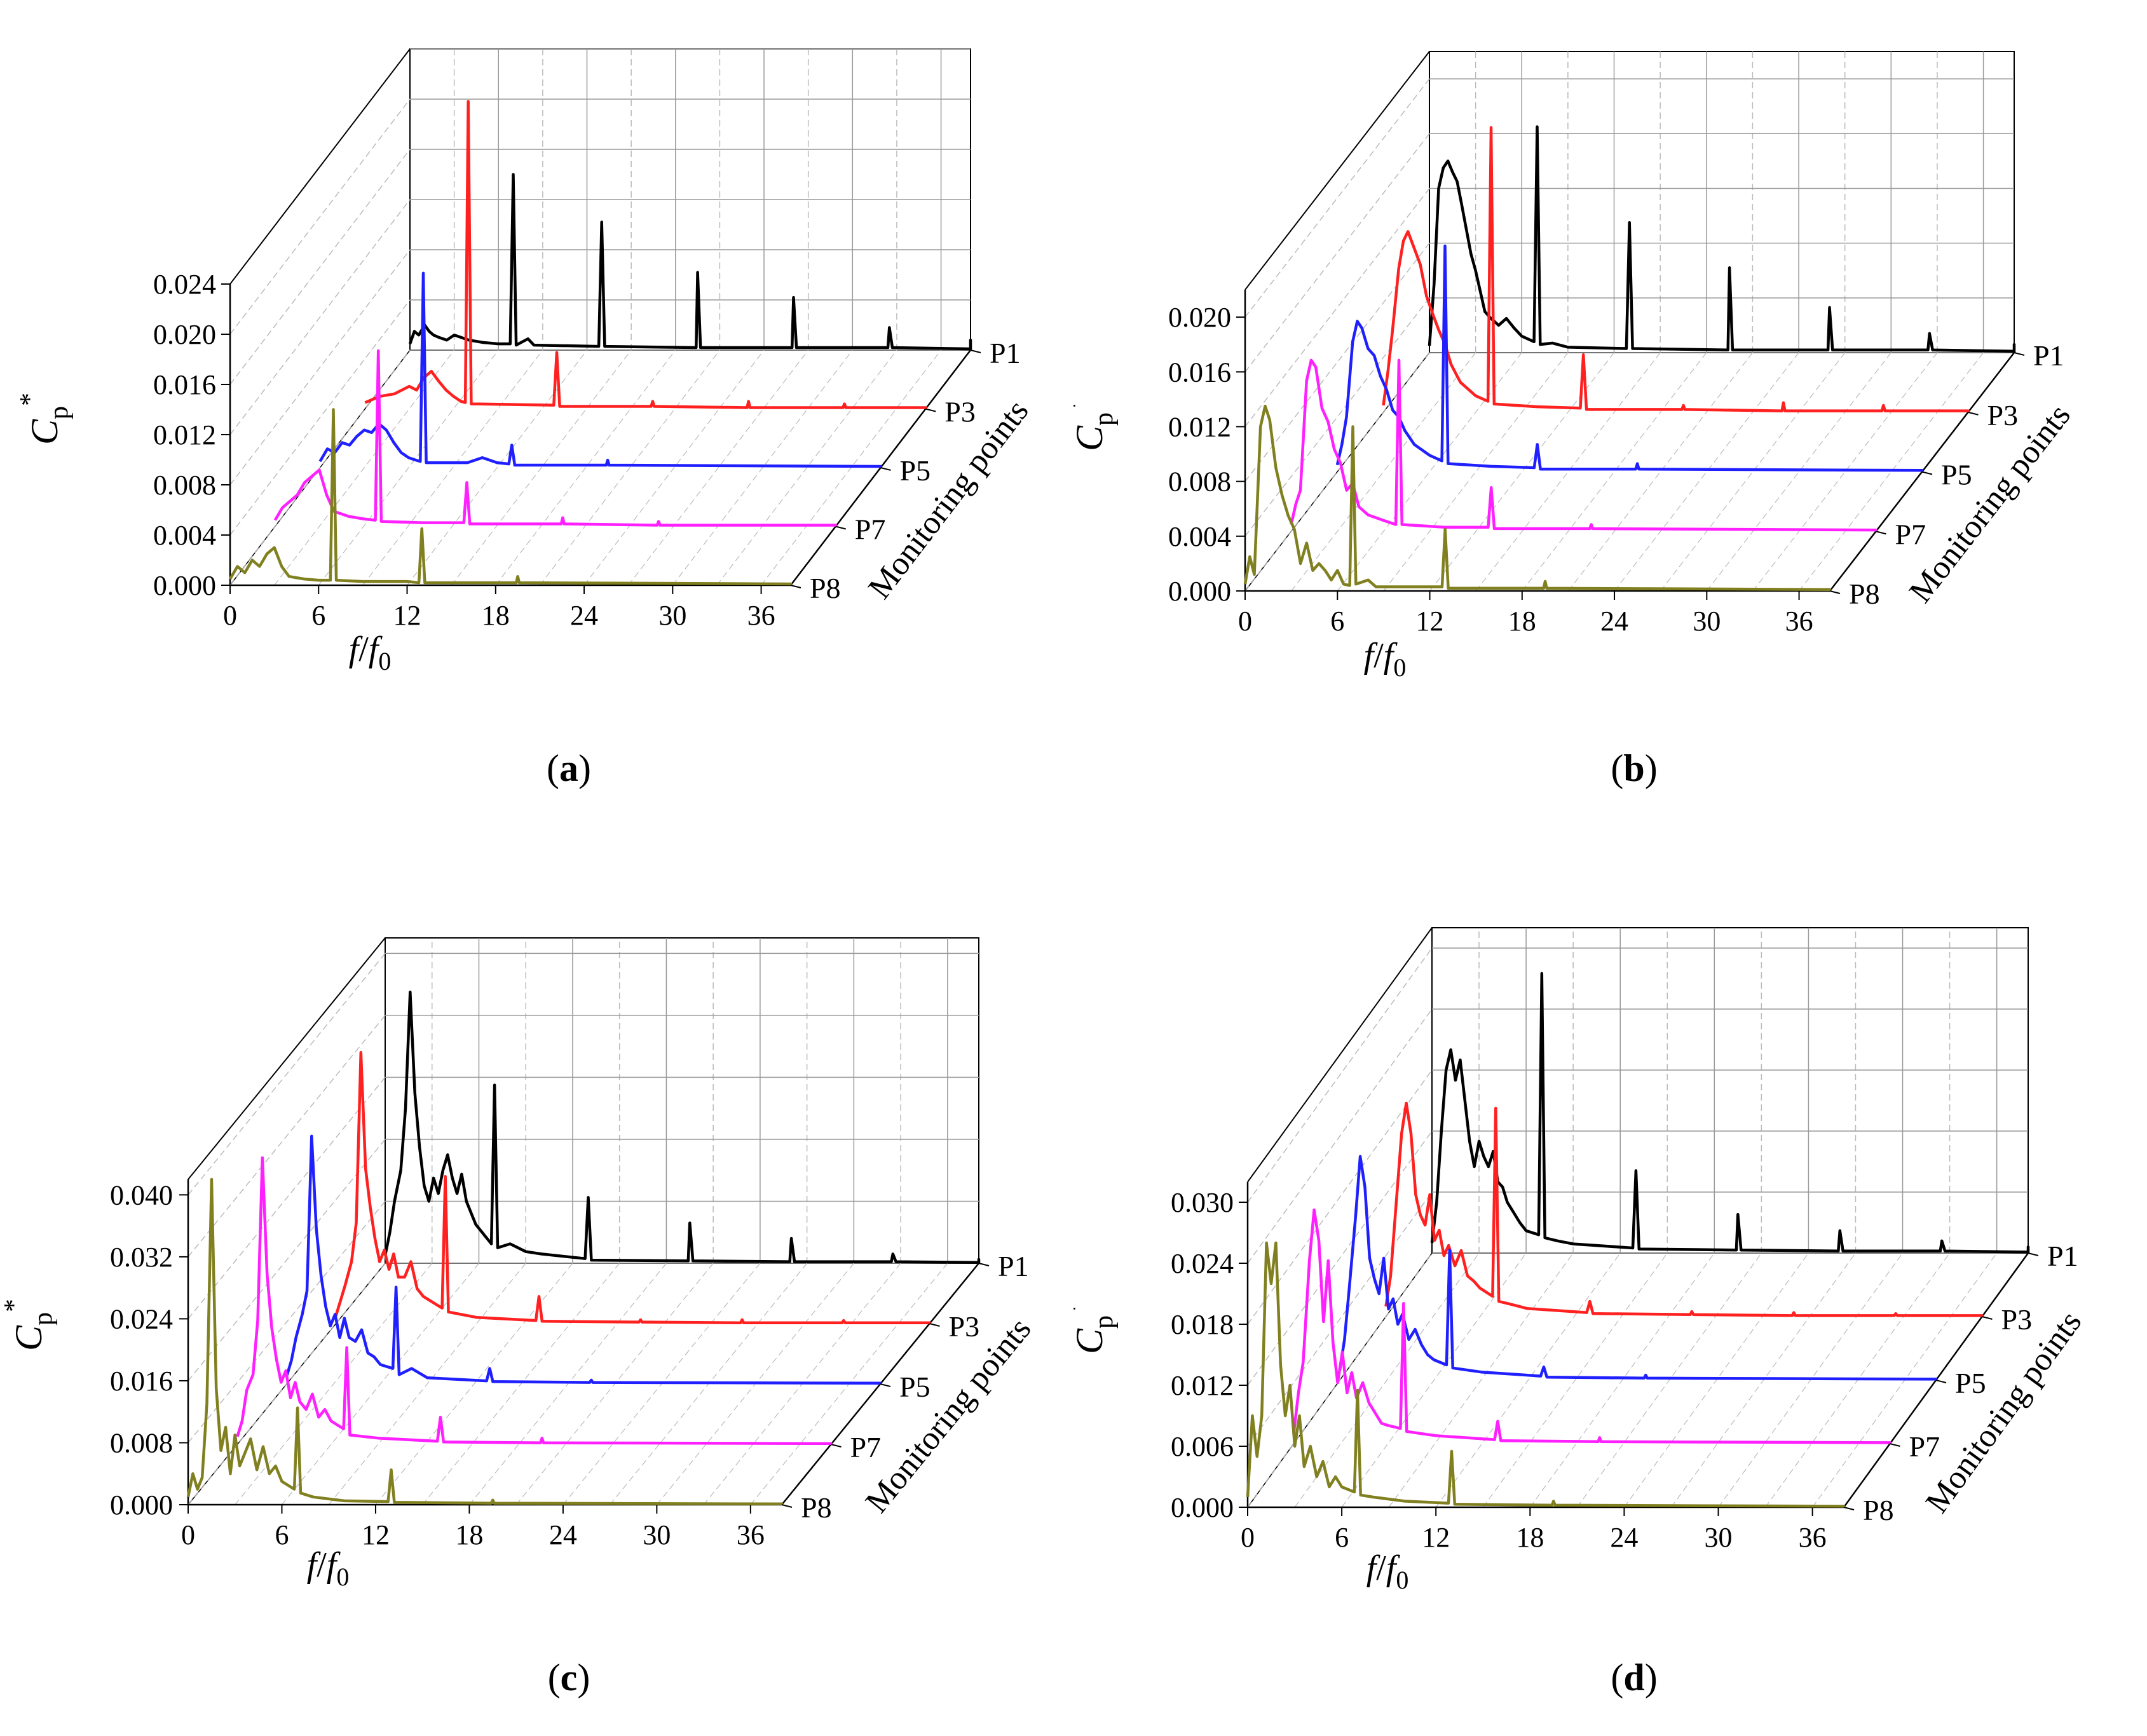 The width and height of the screenshot is (2147, 1736). Describe the element at coordinates (185, 334) in the screenshot. I see `y-tick-label: 0.020` at that location.